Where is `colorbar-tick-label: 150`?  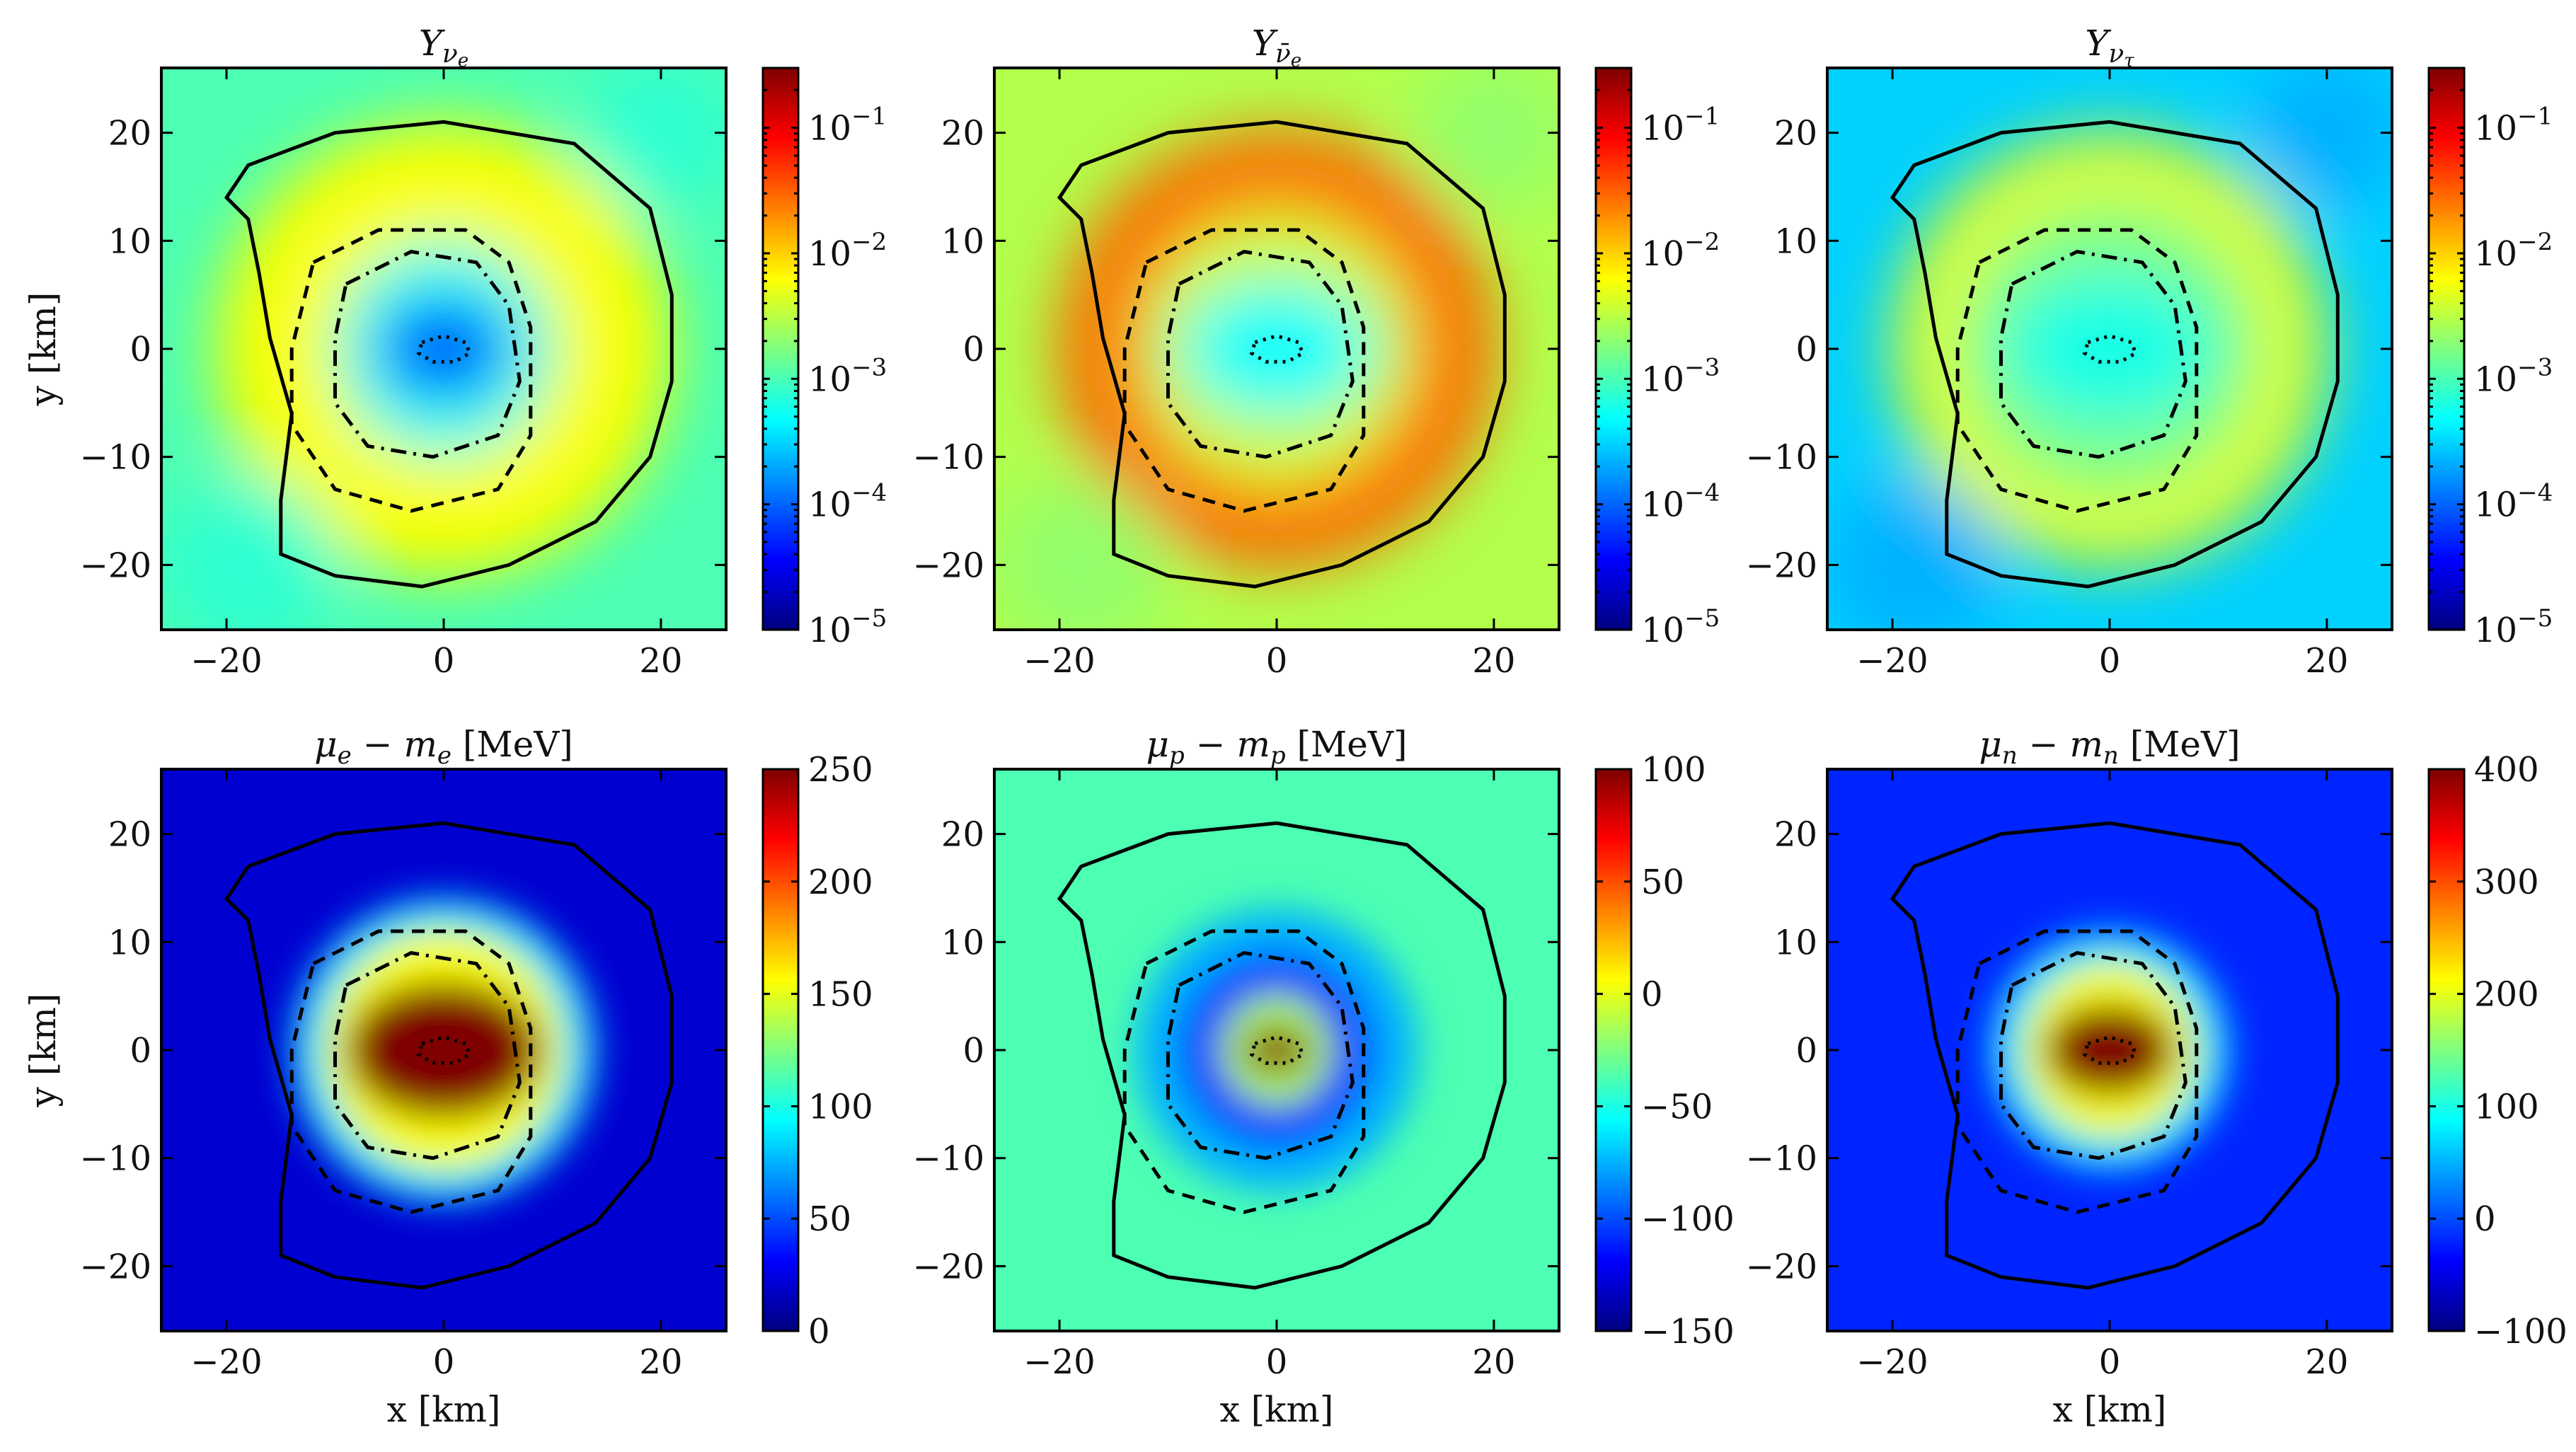
colorbar-tick-label: 150 is located at coordinates (841, 995).